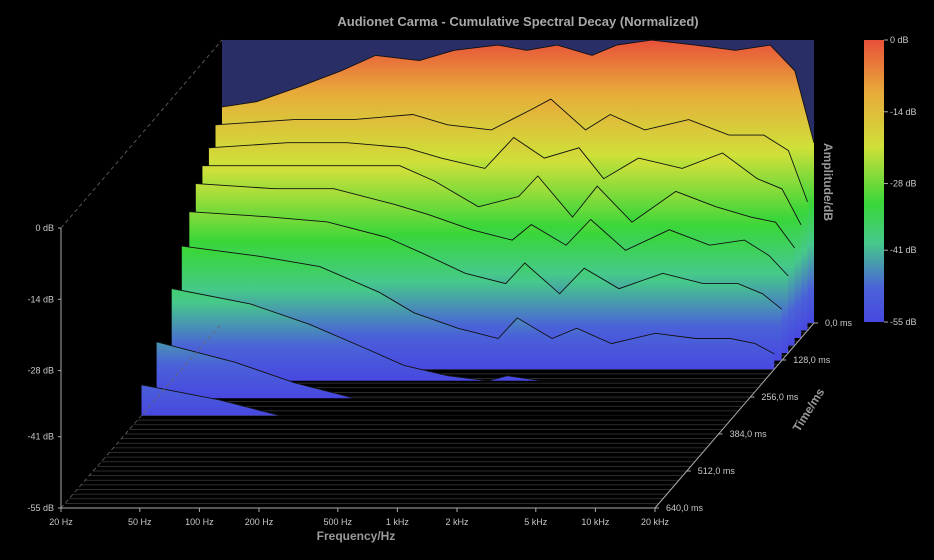 The width and height of the screenshot is (934, 560). Describe the element at coordinates (749, 434) in the screenshot. I see `z-tick-label: 384,0 ms` at that location.